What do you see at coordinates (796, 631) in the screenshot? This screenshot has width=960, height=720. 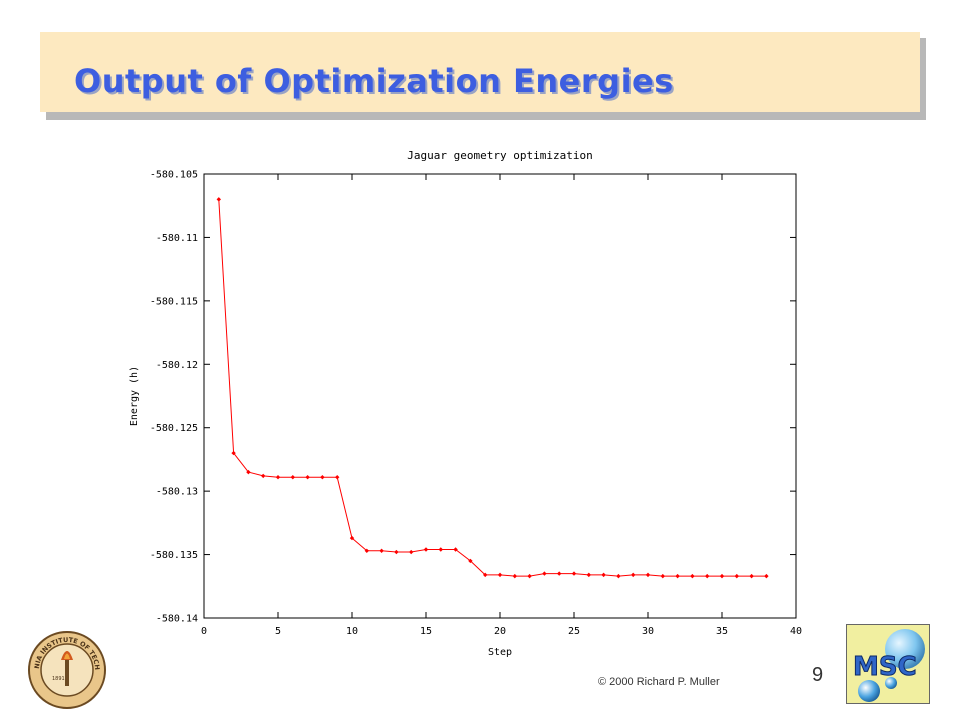 I see `x-tick-label: 40` at bounding box center [796, 631].